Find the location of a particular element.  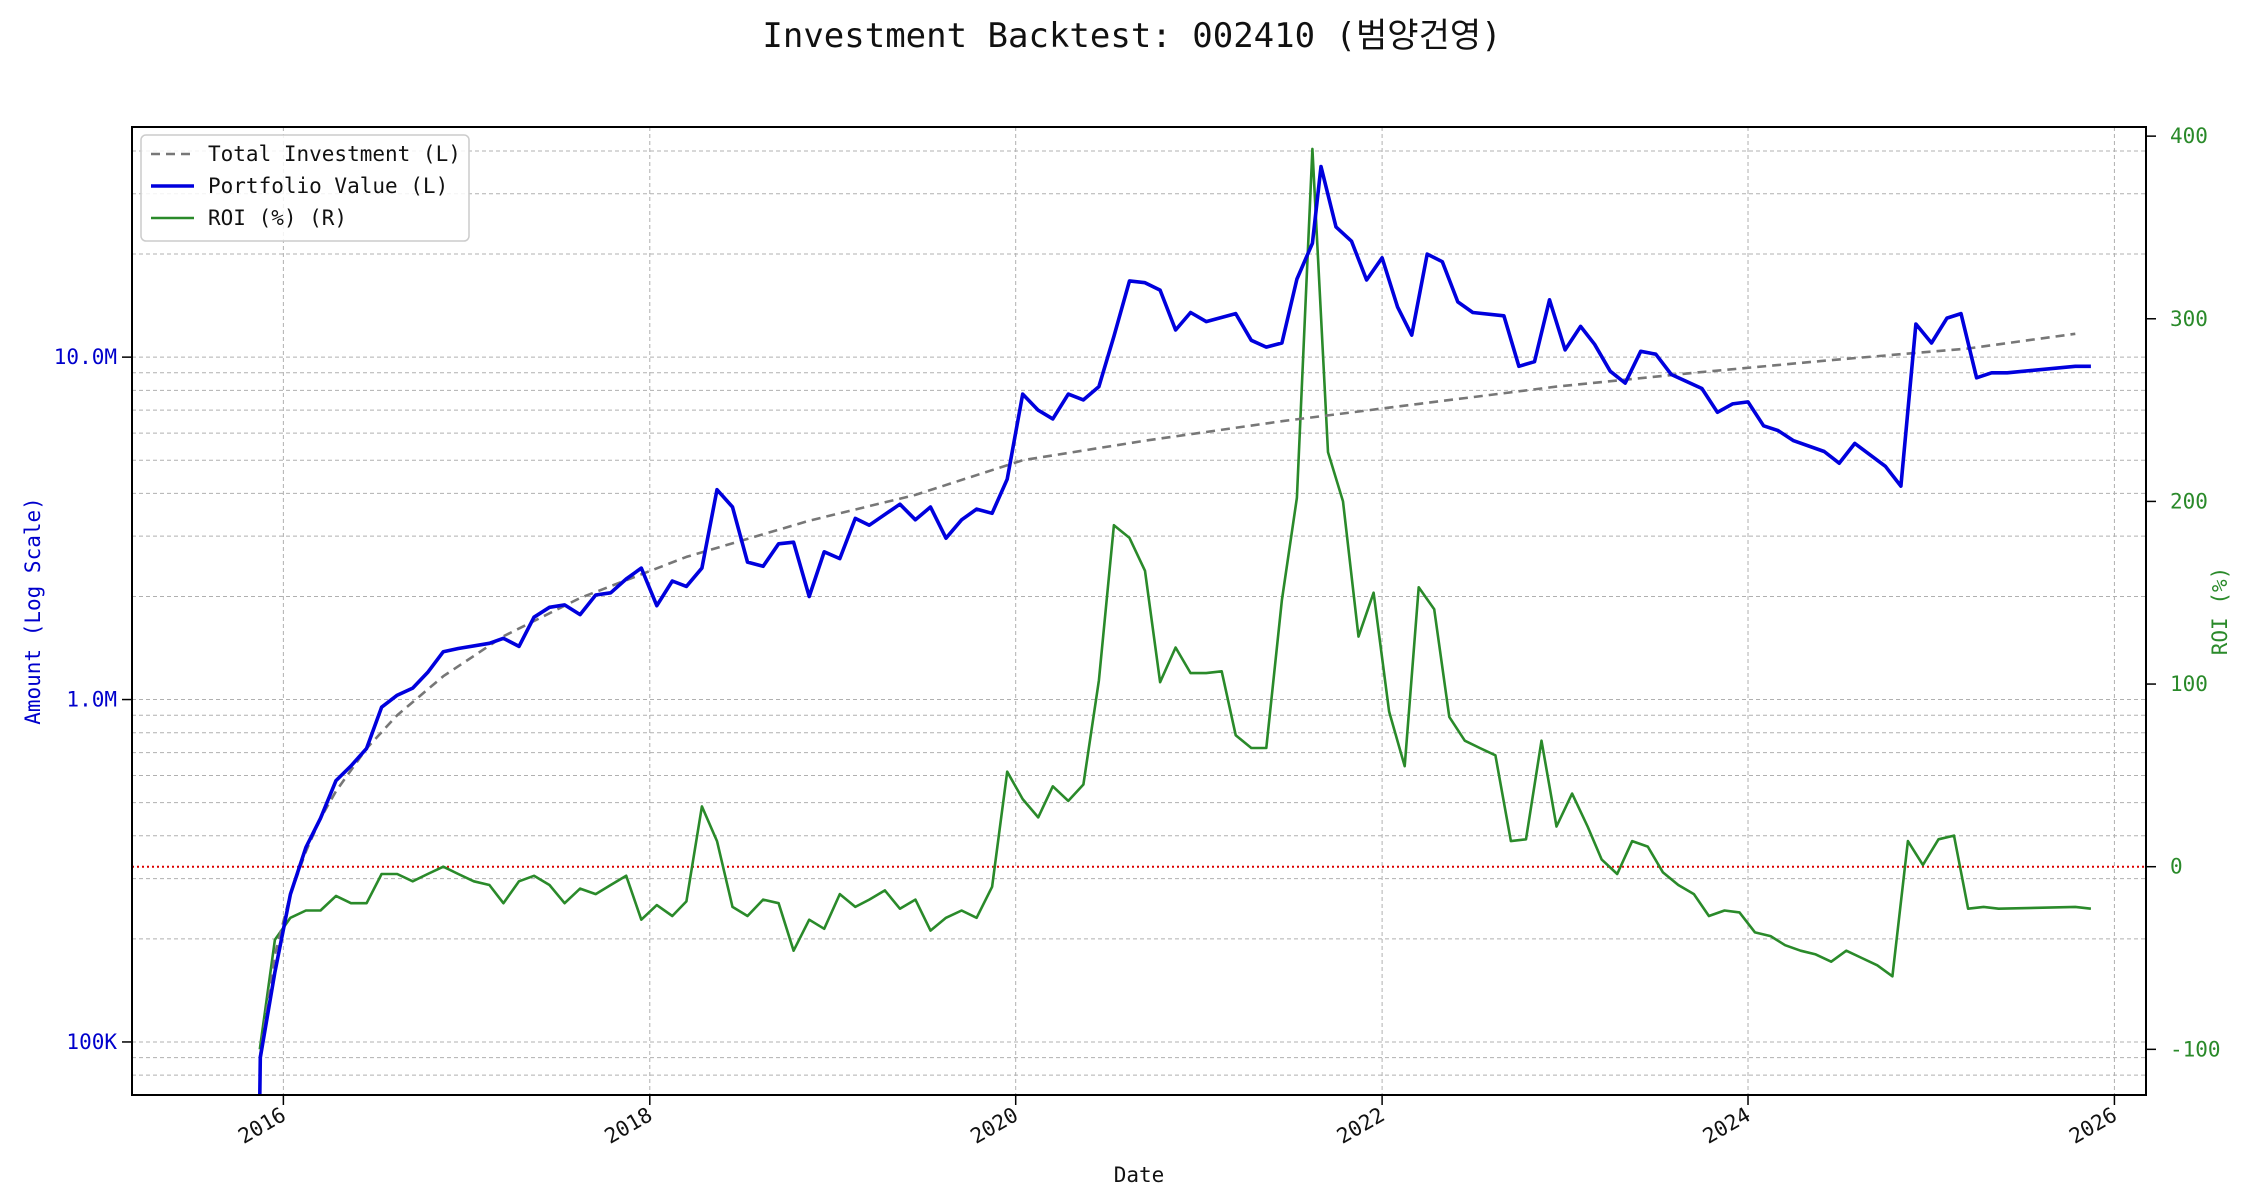

legend-box is located at coordinates (305, 188).